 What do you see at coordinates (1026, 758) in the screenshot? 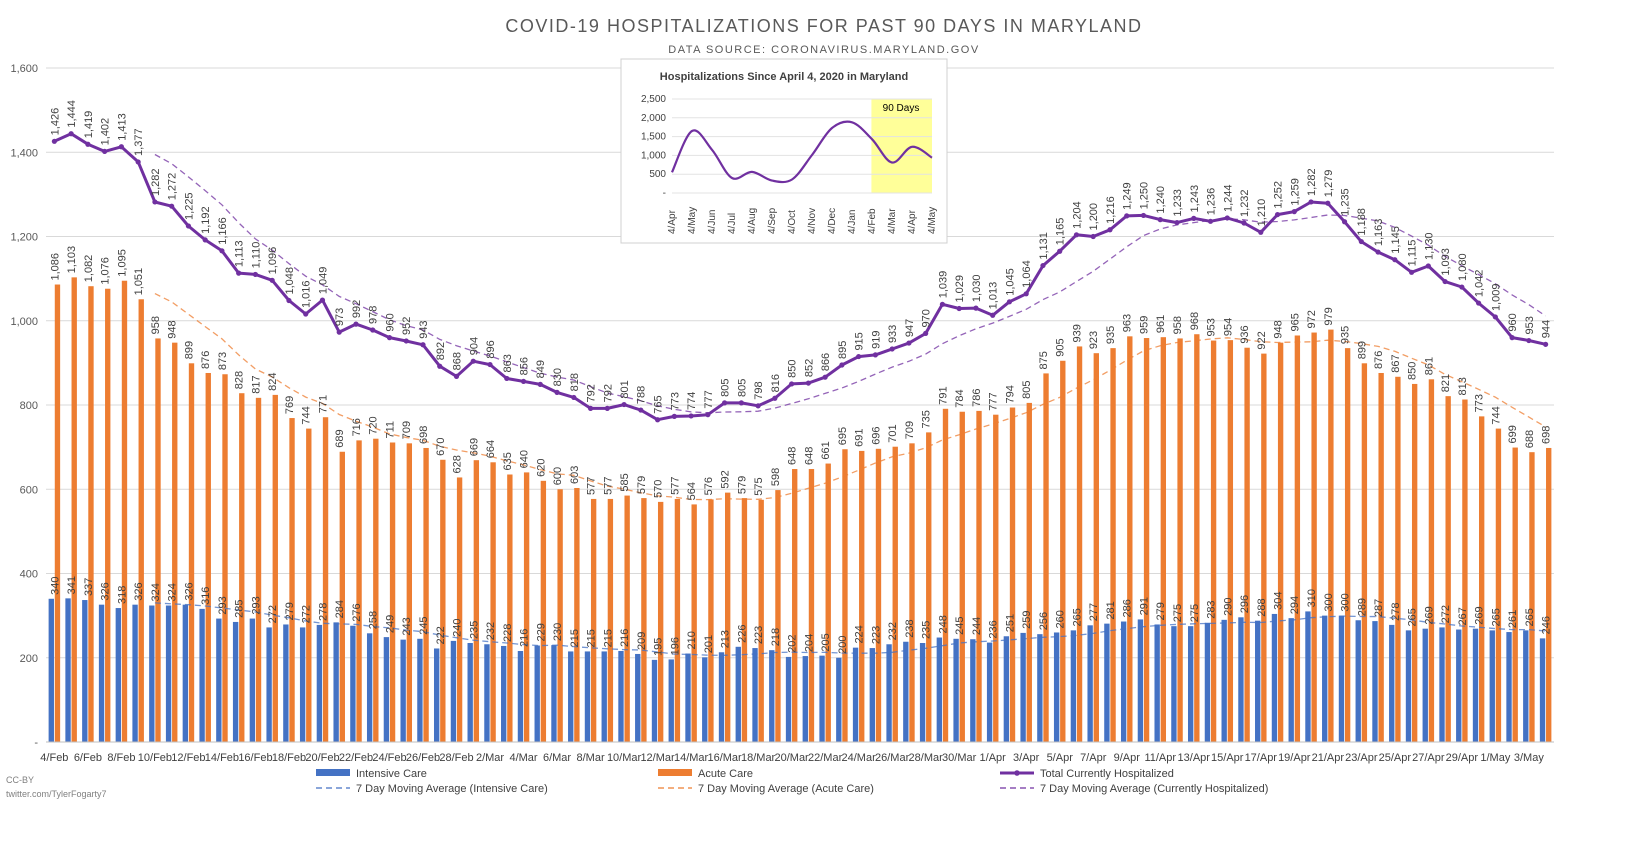
I see `x-tick-label: 3/Apr` at bounding box center [1026, 758].